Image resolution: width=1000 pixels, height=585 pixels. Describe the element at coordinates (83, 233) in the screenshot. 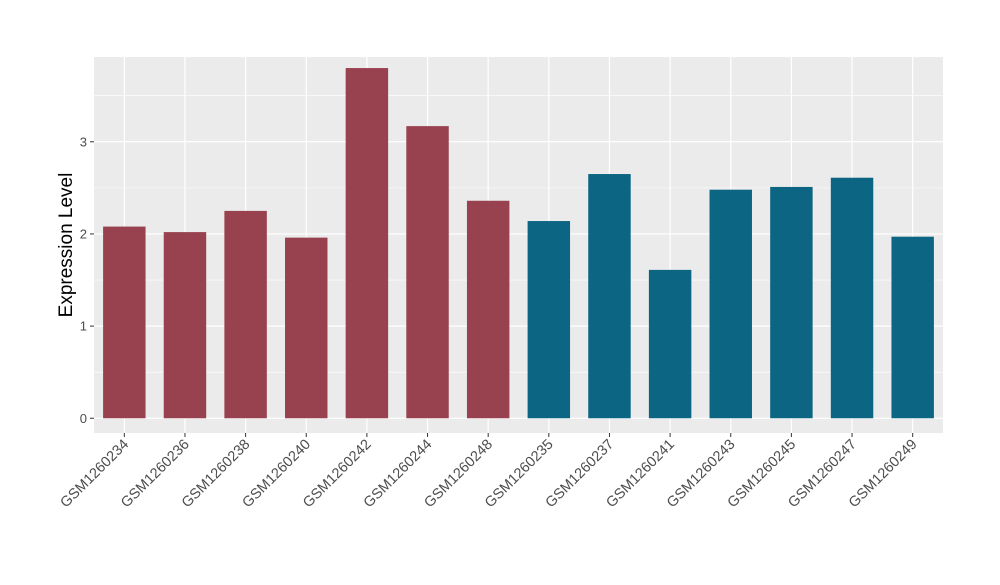

I see `y-tick-label: 2` at that location.